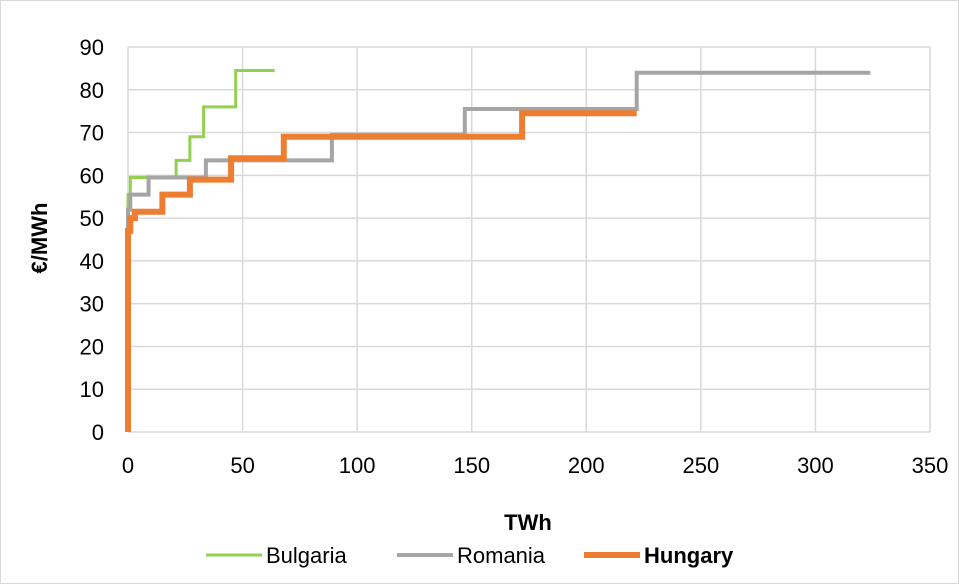 The height and width of the screenshot is (584, 959). What do you see at coordinates (528, 522) in the screenshot?
I see `x-axis-title: TWh` at bounding box center [528, 522].